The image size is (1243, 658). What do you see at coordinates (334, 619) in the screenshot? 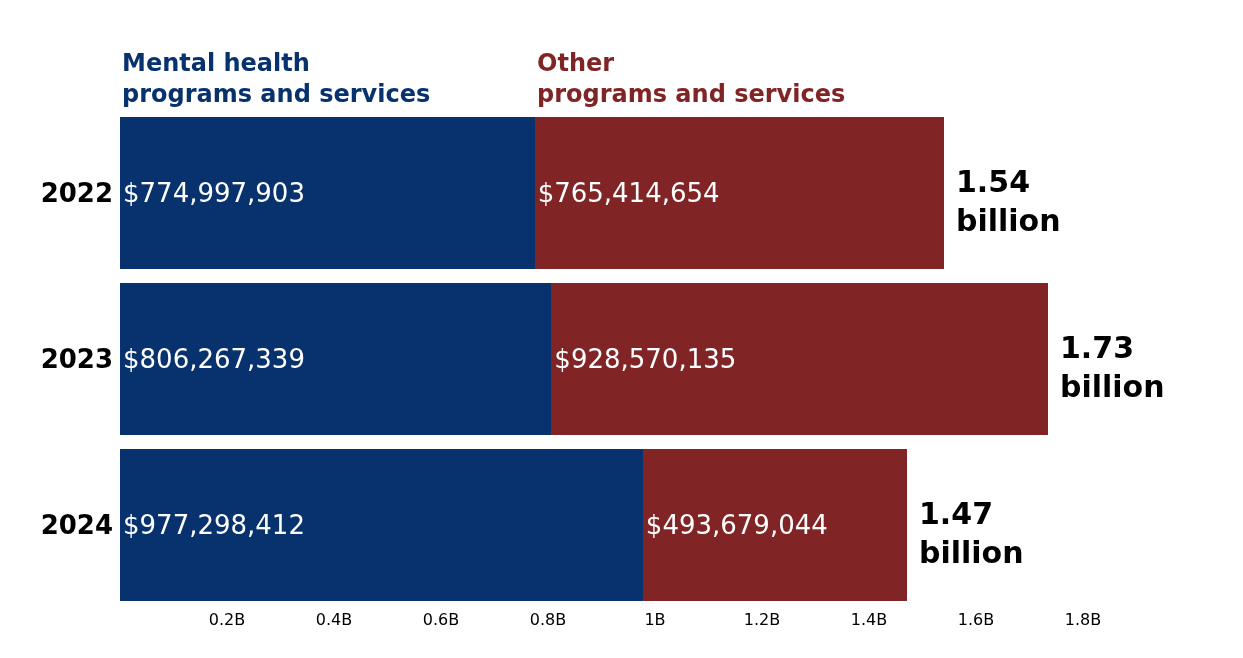
I see `x-tick-label: 0.4B` at bounding box center [334, 619].